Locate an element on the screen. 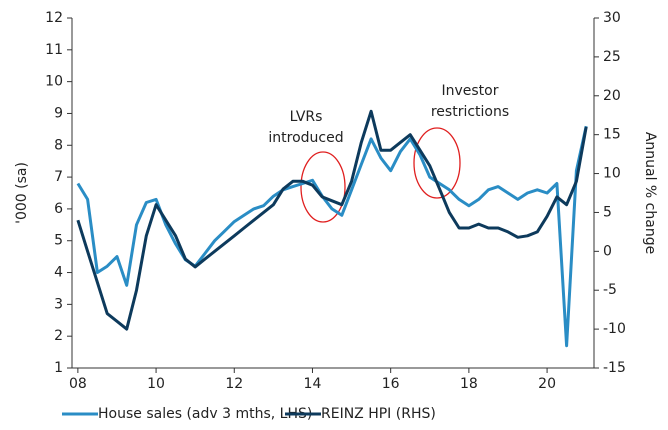 The height and width of the screenshot is (430, 668). legend-label: REINZ HPI (RHS) is located at coordinates (378, 414).